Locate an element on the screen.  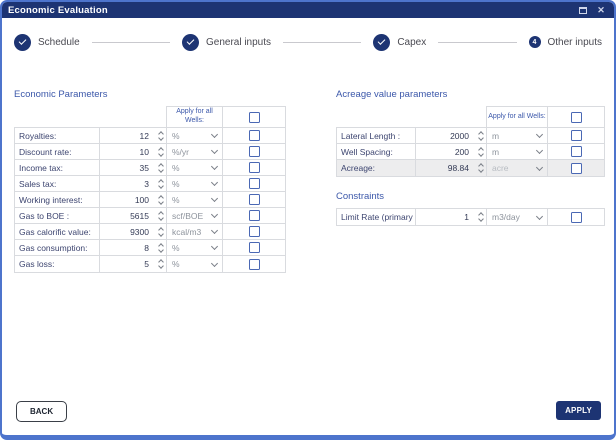
step-label: Capex is located at coordinates (412, 42).